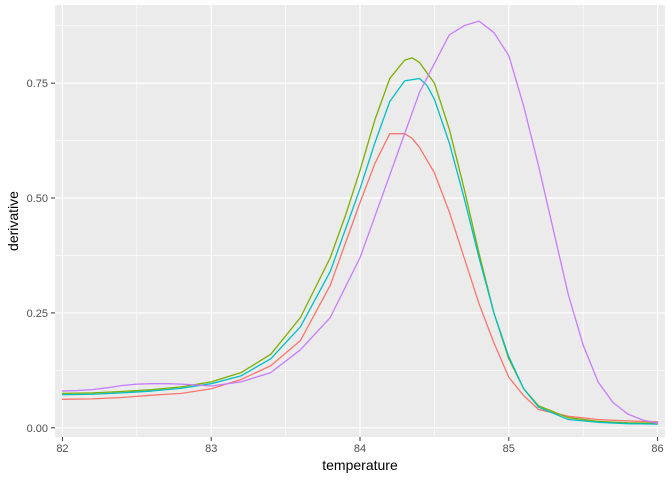 Image resolution: width=672 pixels, height=480 pixels. I want to click on y-axis-title: derivative, so click(13, 221).